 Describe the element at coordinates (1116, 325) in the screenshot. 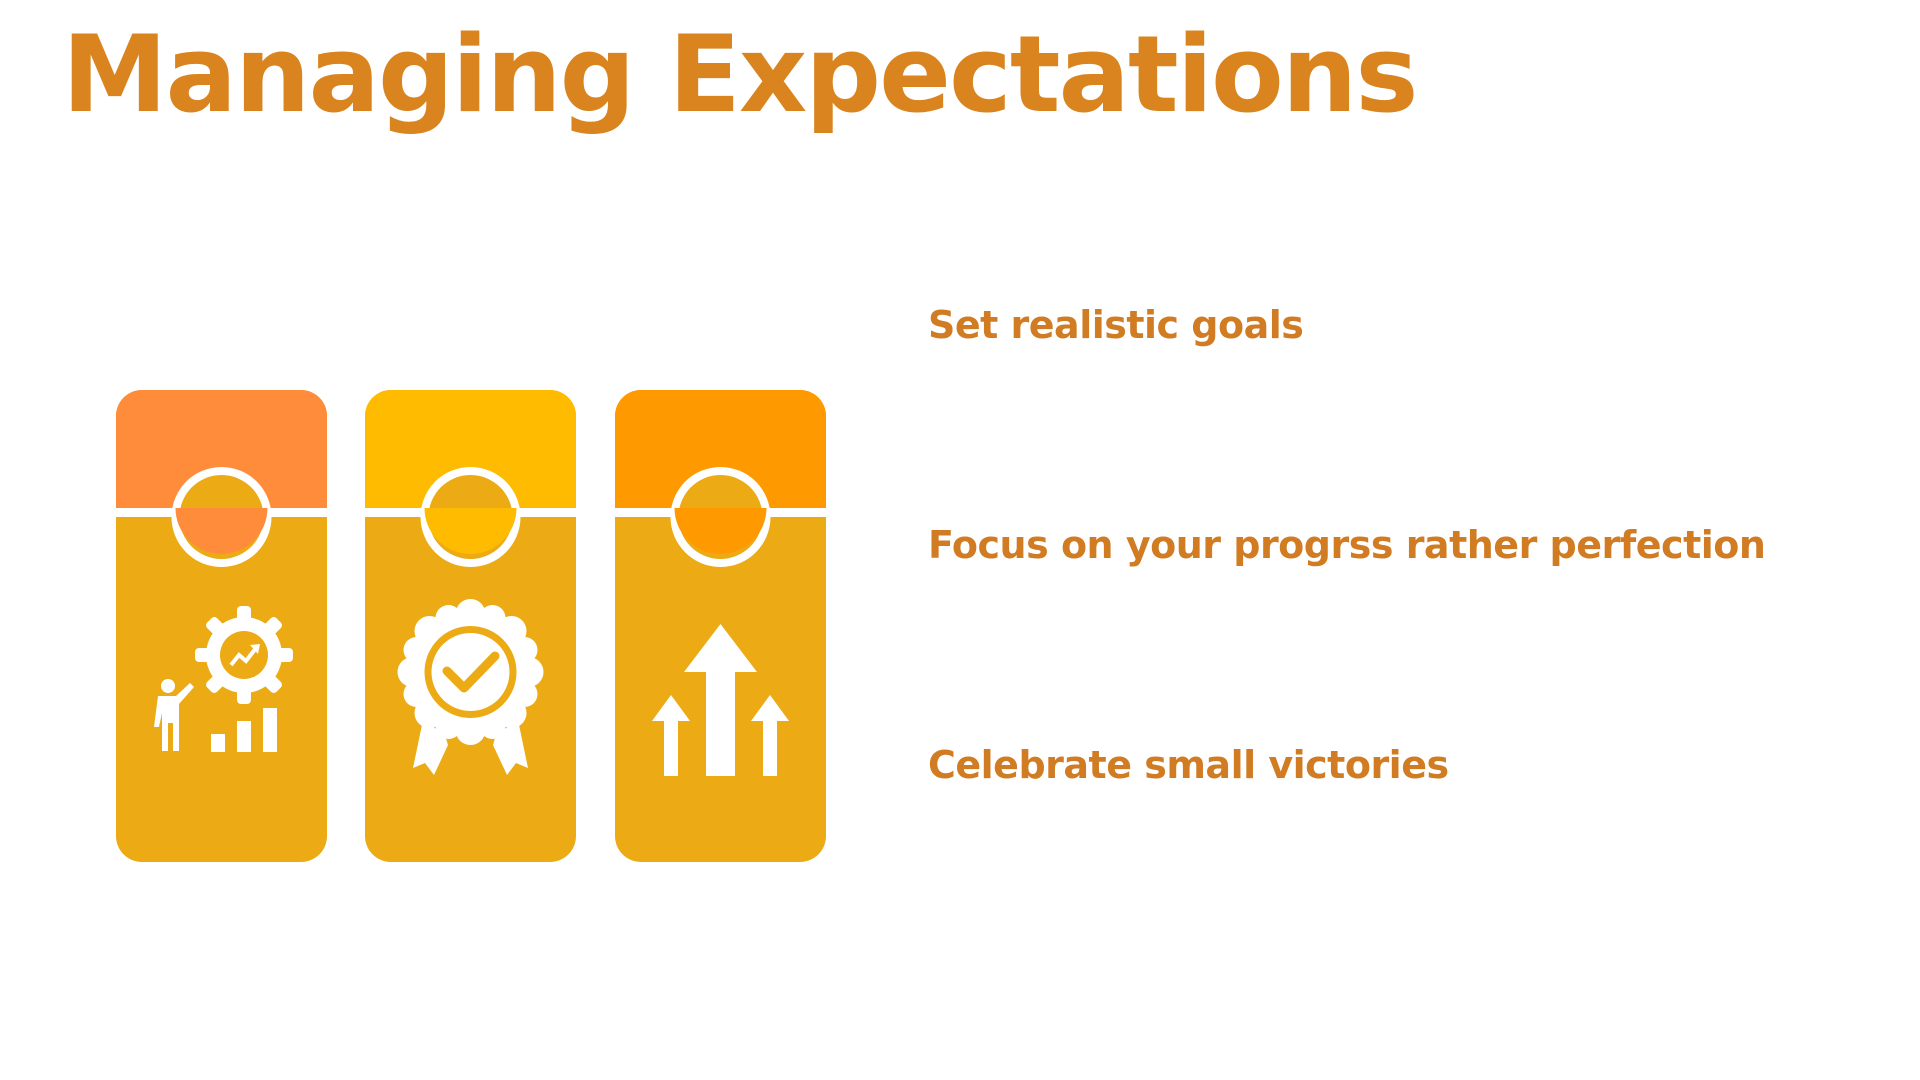

I see `point-set-realistic-goals: Set realistic goals` at that location.